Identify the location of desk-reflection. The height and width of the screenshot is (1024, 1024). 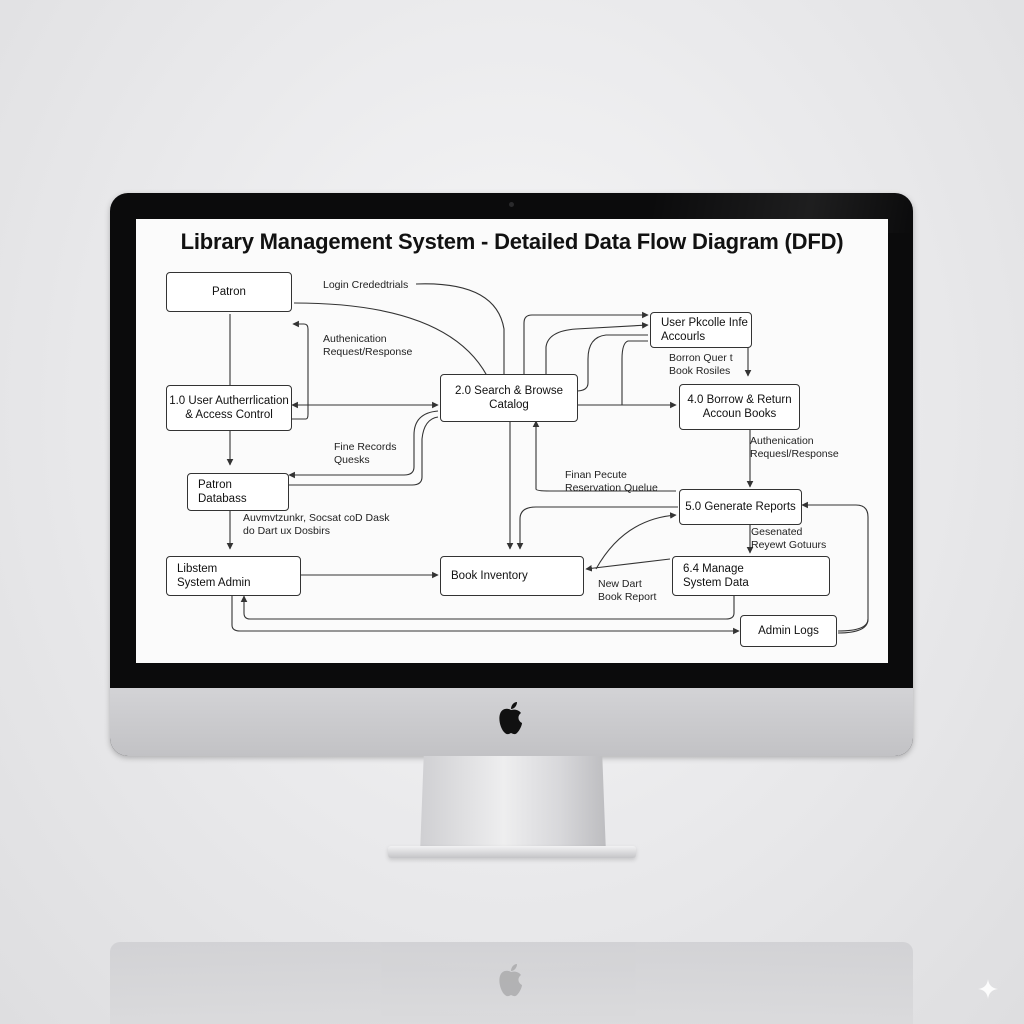
(511, 983).